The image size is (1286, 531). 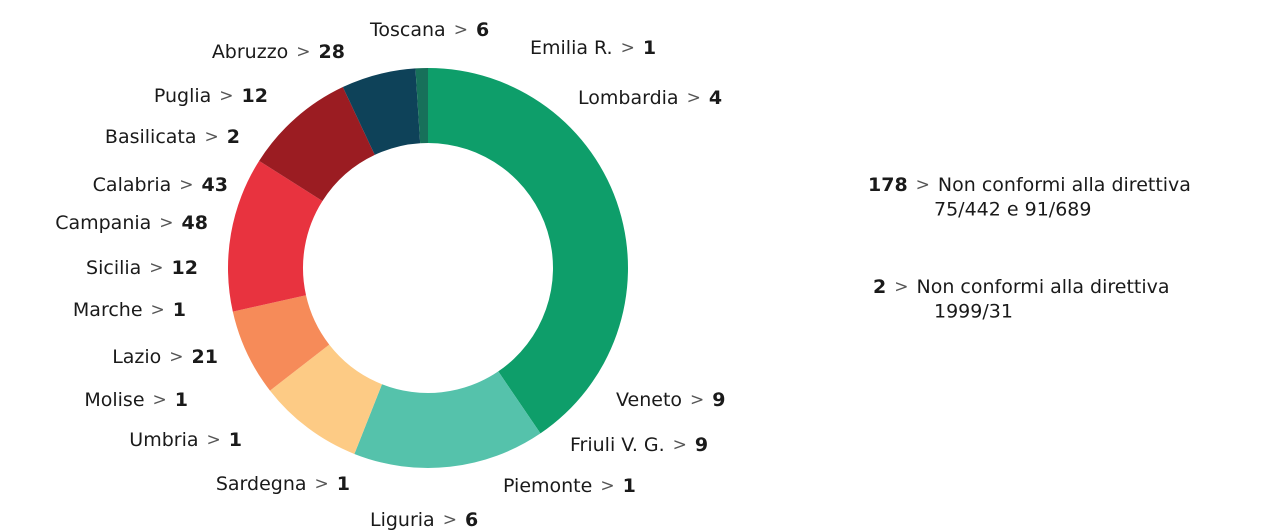 What do you see at coordinates (649, 400) in the screenshot?
I see `region-name: Veneto` at bounding box center [649, 400].